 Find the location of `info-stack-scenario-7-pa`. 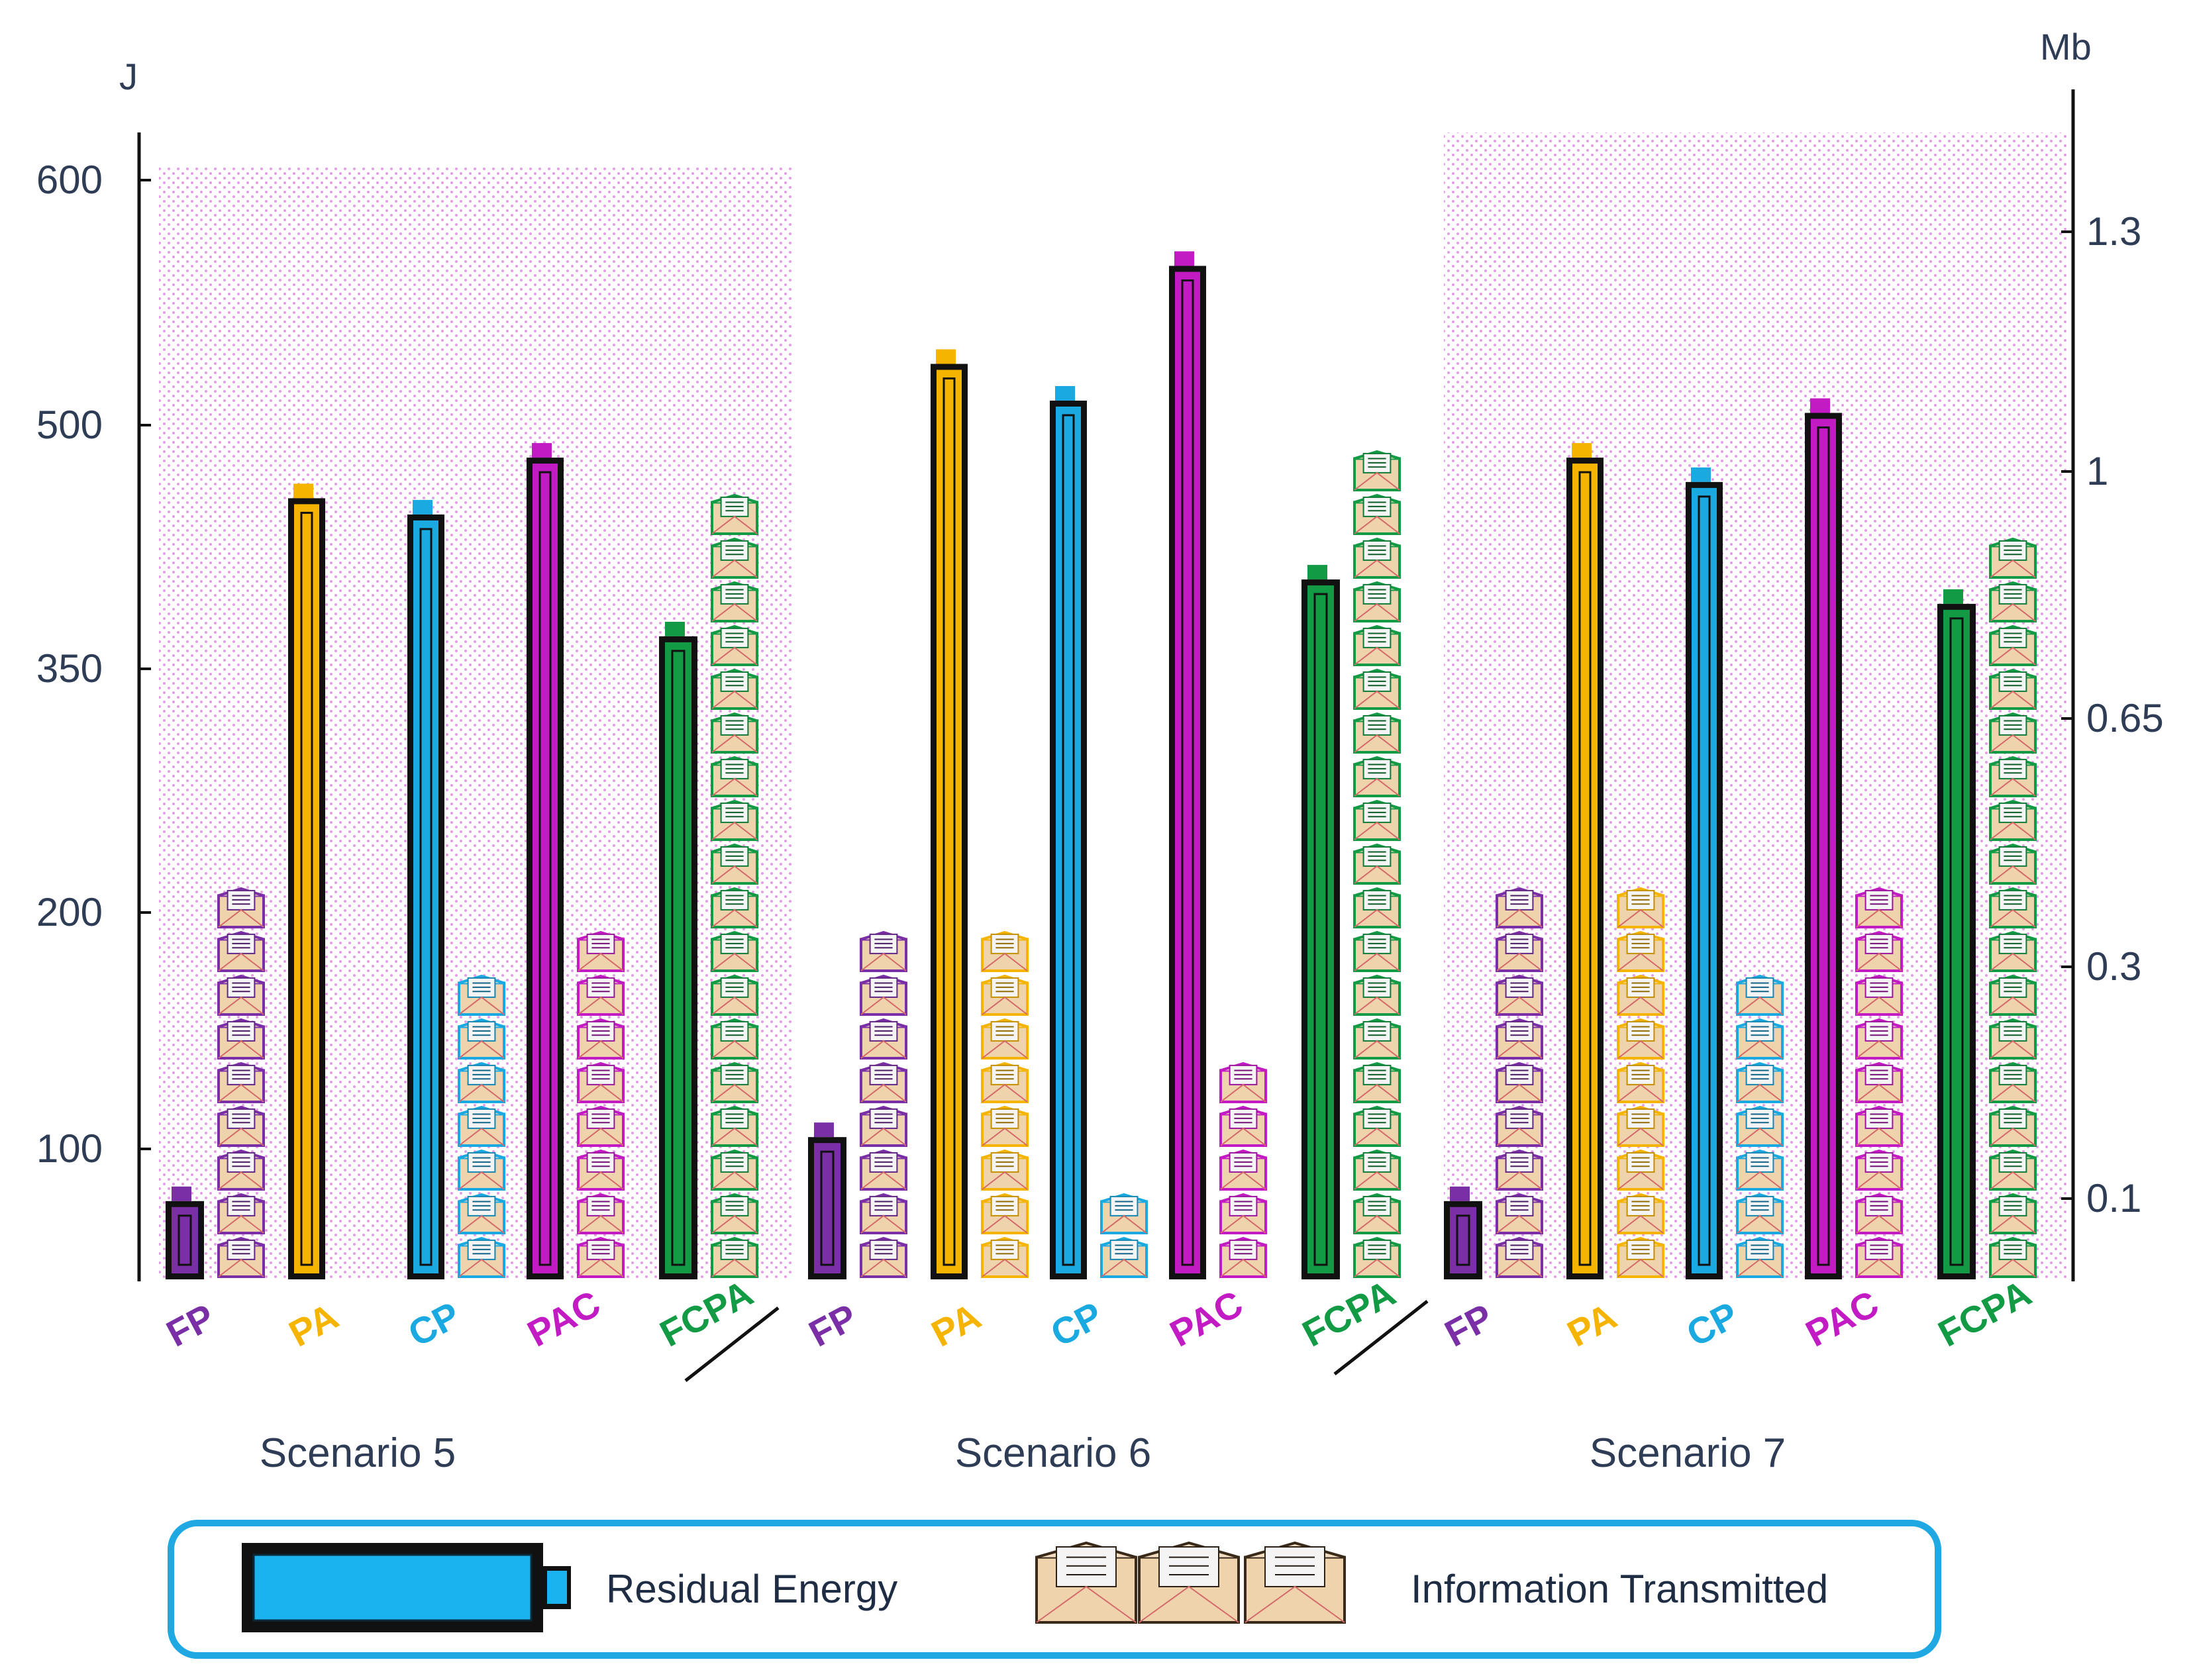

info-stack-scenario-7-pa is located at coordinates (1640, 1082).